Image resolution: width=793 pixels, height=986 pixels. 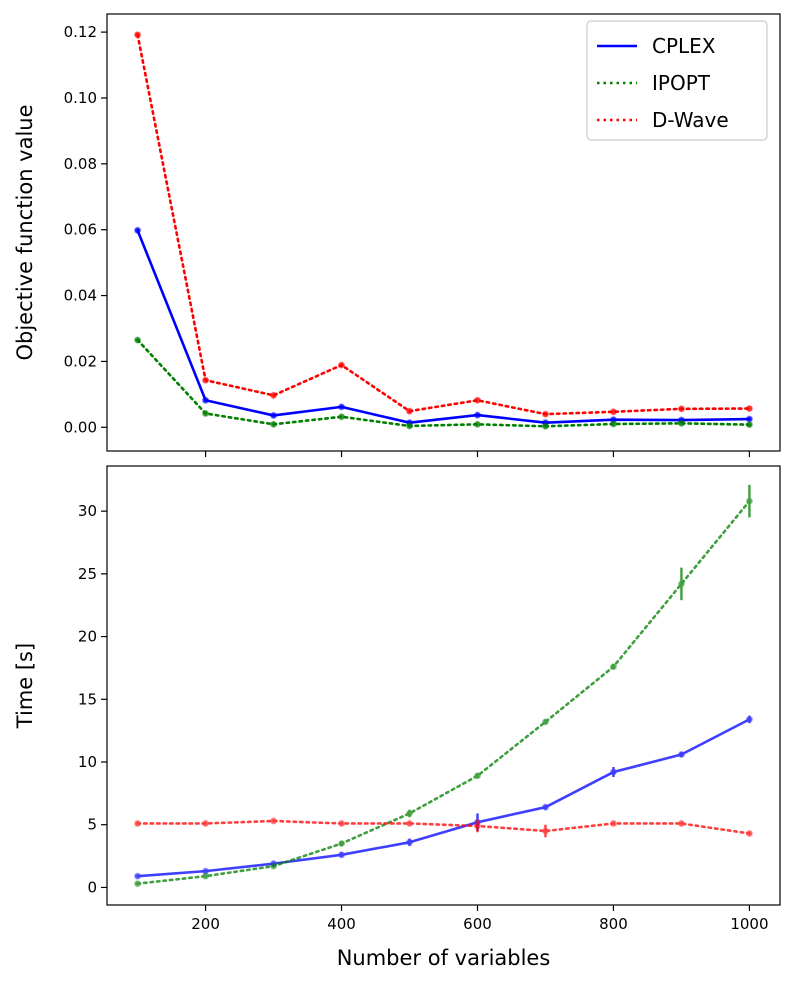 I want to click on series-line-cplex, so click(x=443, y=798).